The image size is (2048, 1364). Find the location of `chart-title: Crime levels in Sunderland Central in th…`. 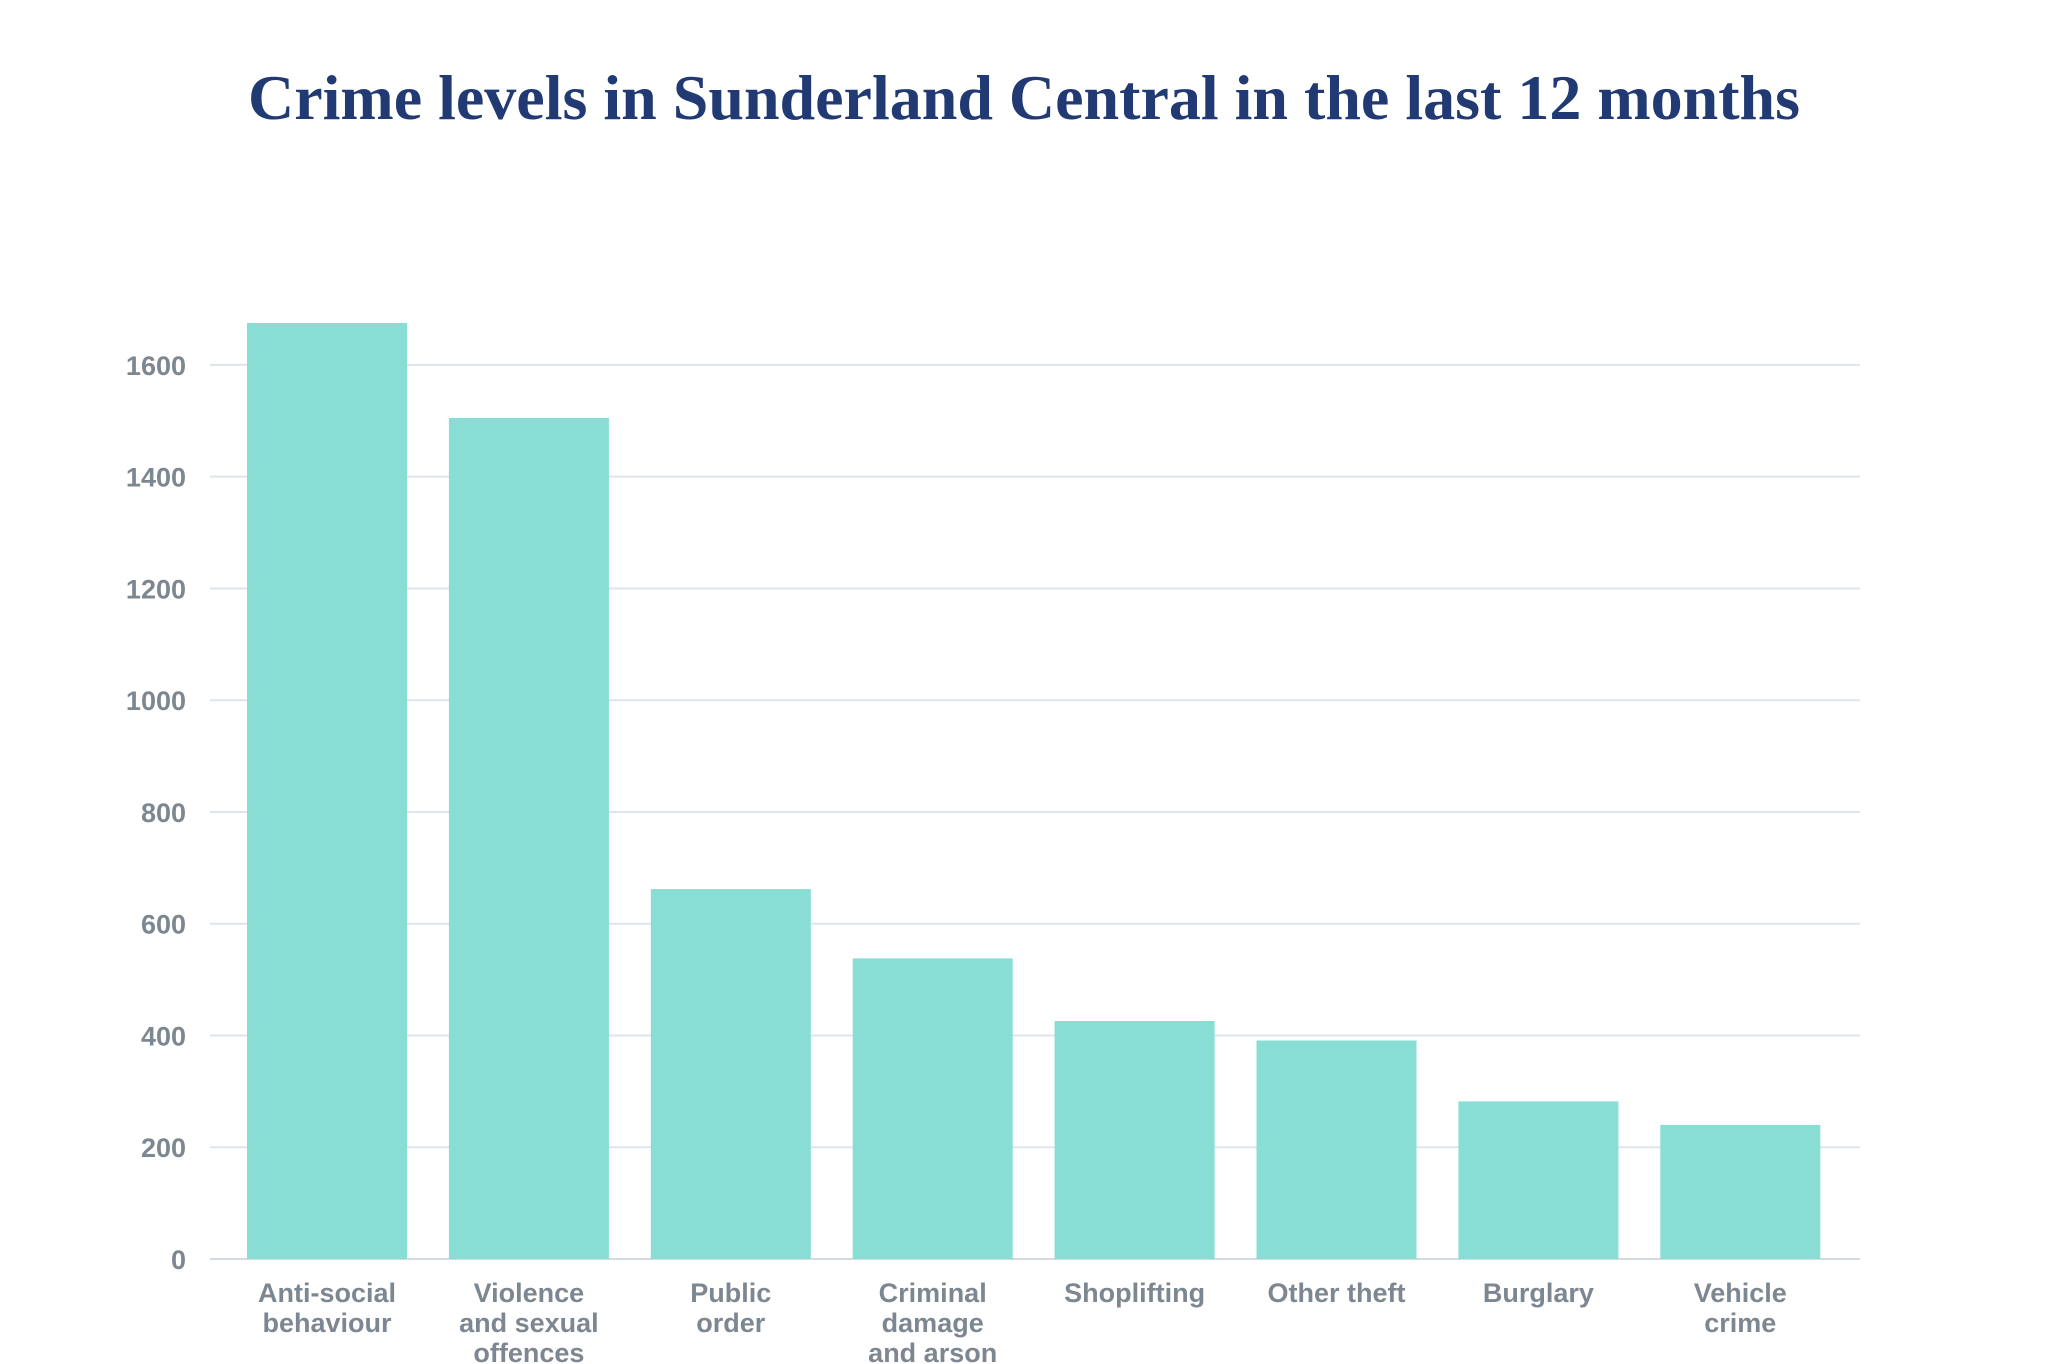

chart-title: Crime levels in Sunderland Central in th… is located at coordinates (1024, 97).